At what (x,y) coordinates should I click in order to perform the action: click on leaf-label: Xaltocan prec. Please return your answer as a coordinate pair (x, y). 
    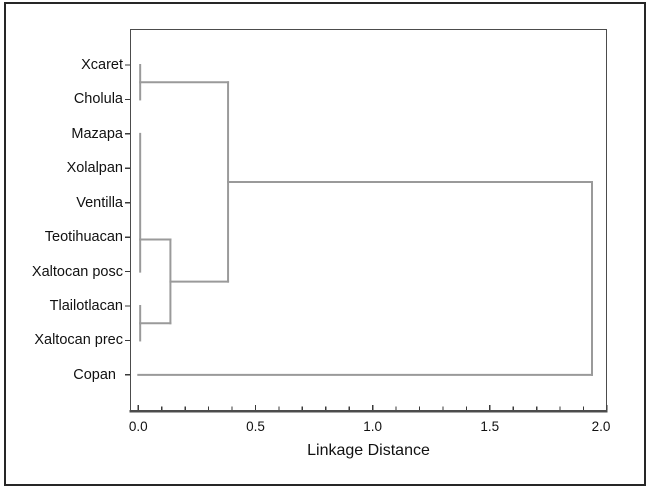
    Looking at the image, I should click on (78, 340).